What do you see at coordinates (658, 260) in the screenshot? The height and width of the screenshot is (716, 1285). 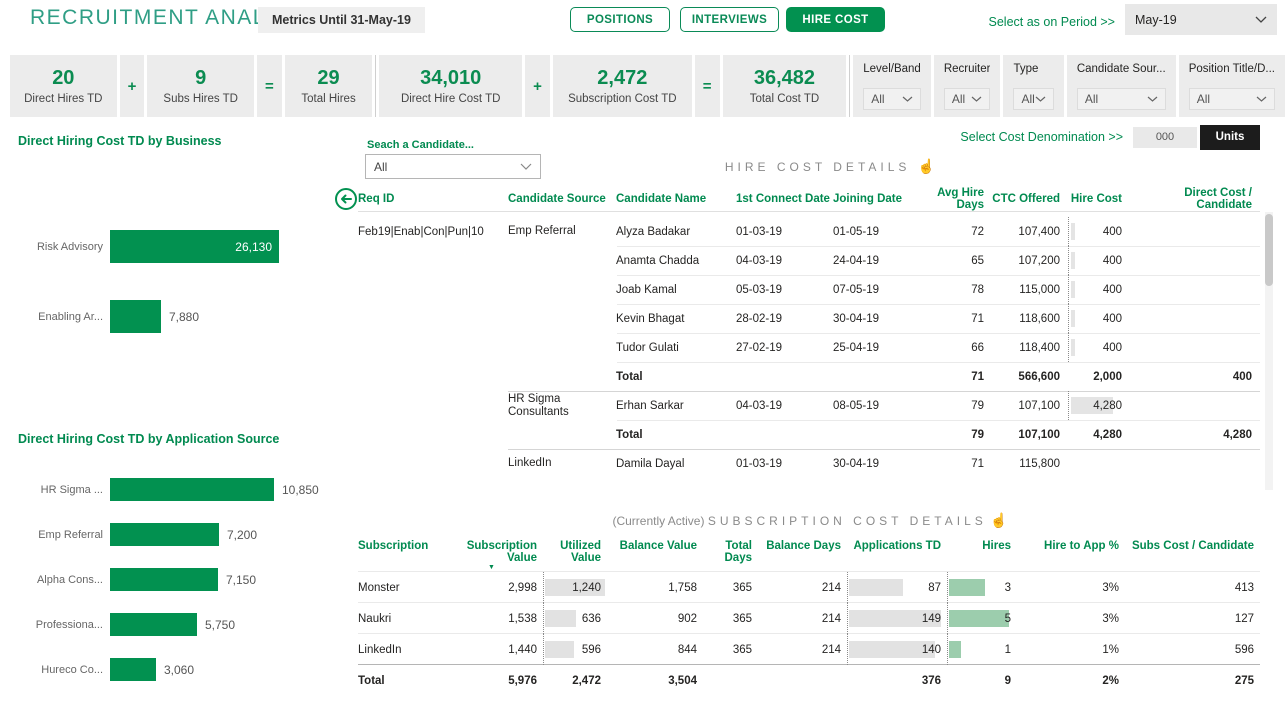 I see `cell-candidate-name: Anamta Chadda` at bounding box center [658, 260].